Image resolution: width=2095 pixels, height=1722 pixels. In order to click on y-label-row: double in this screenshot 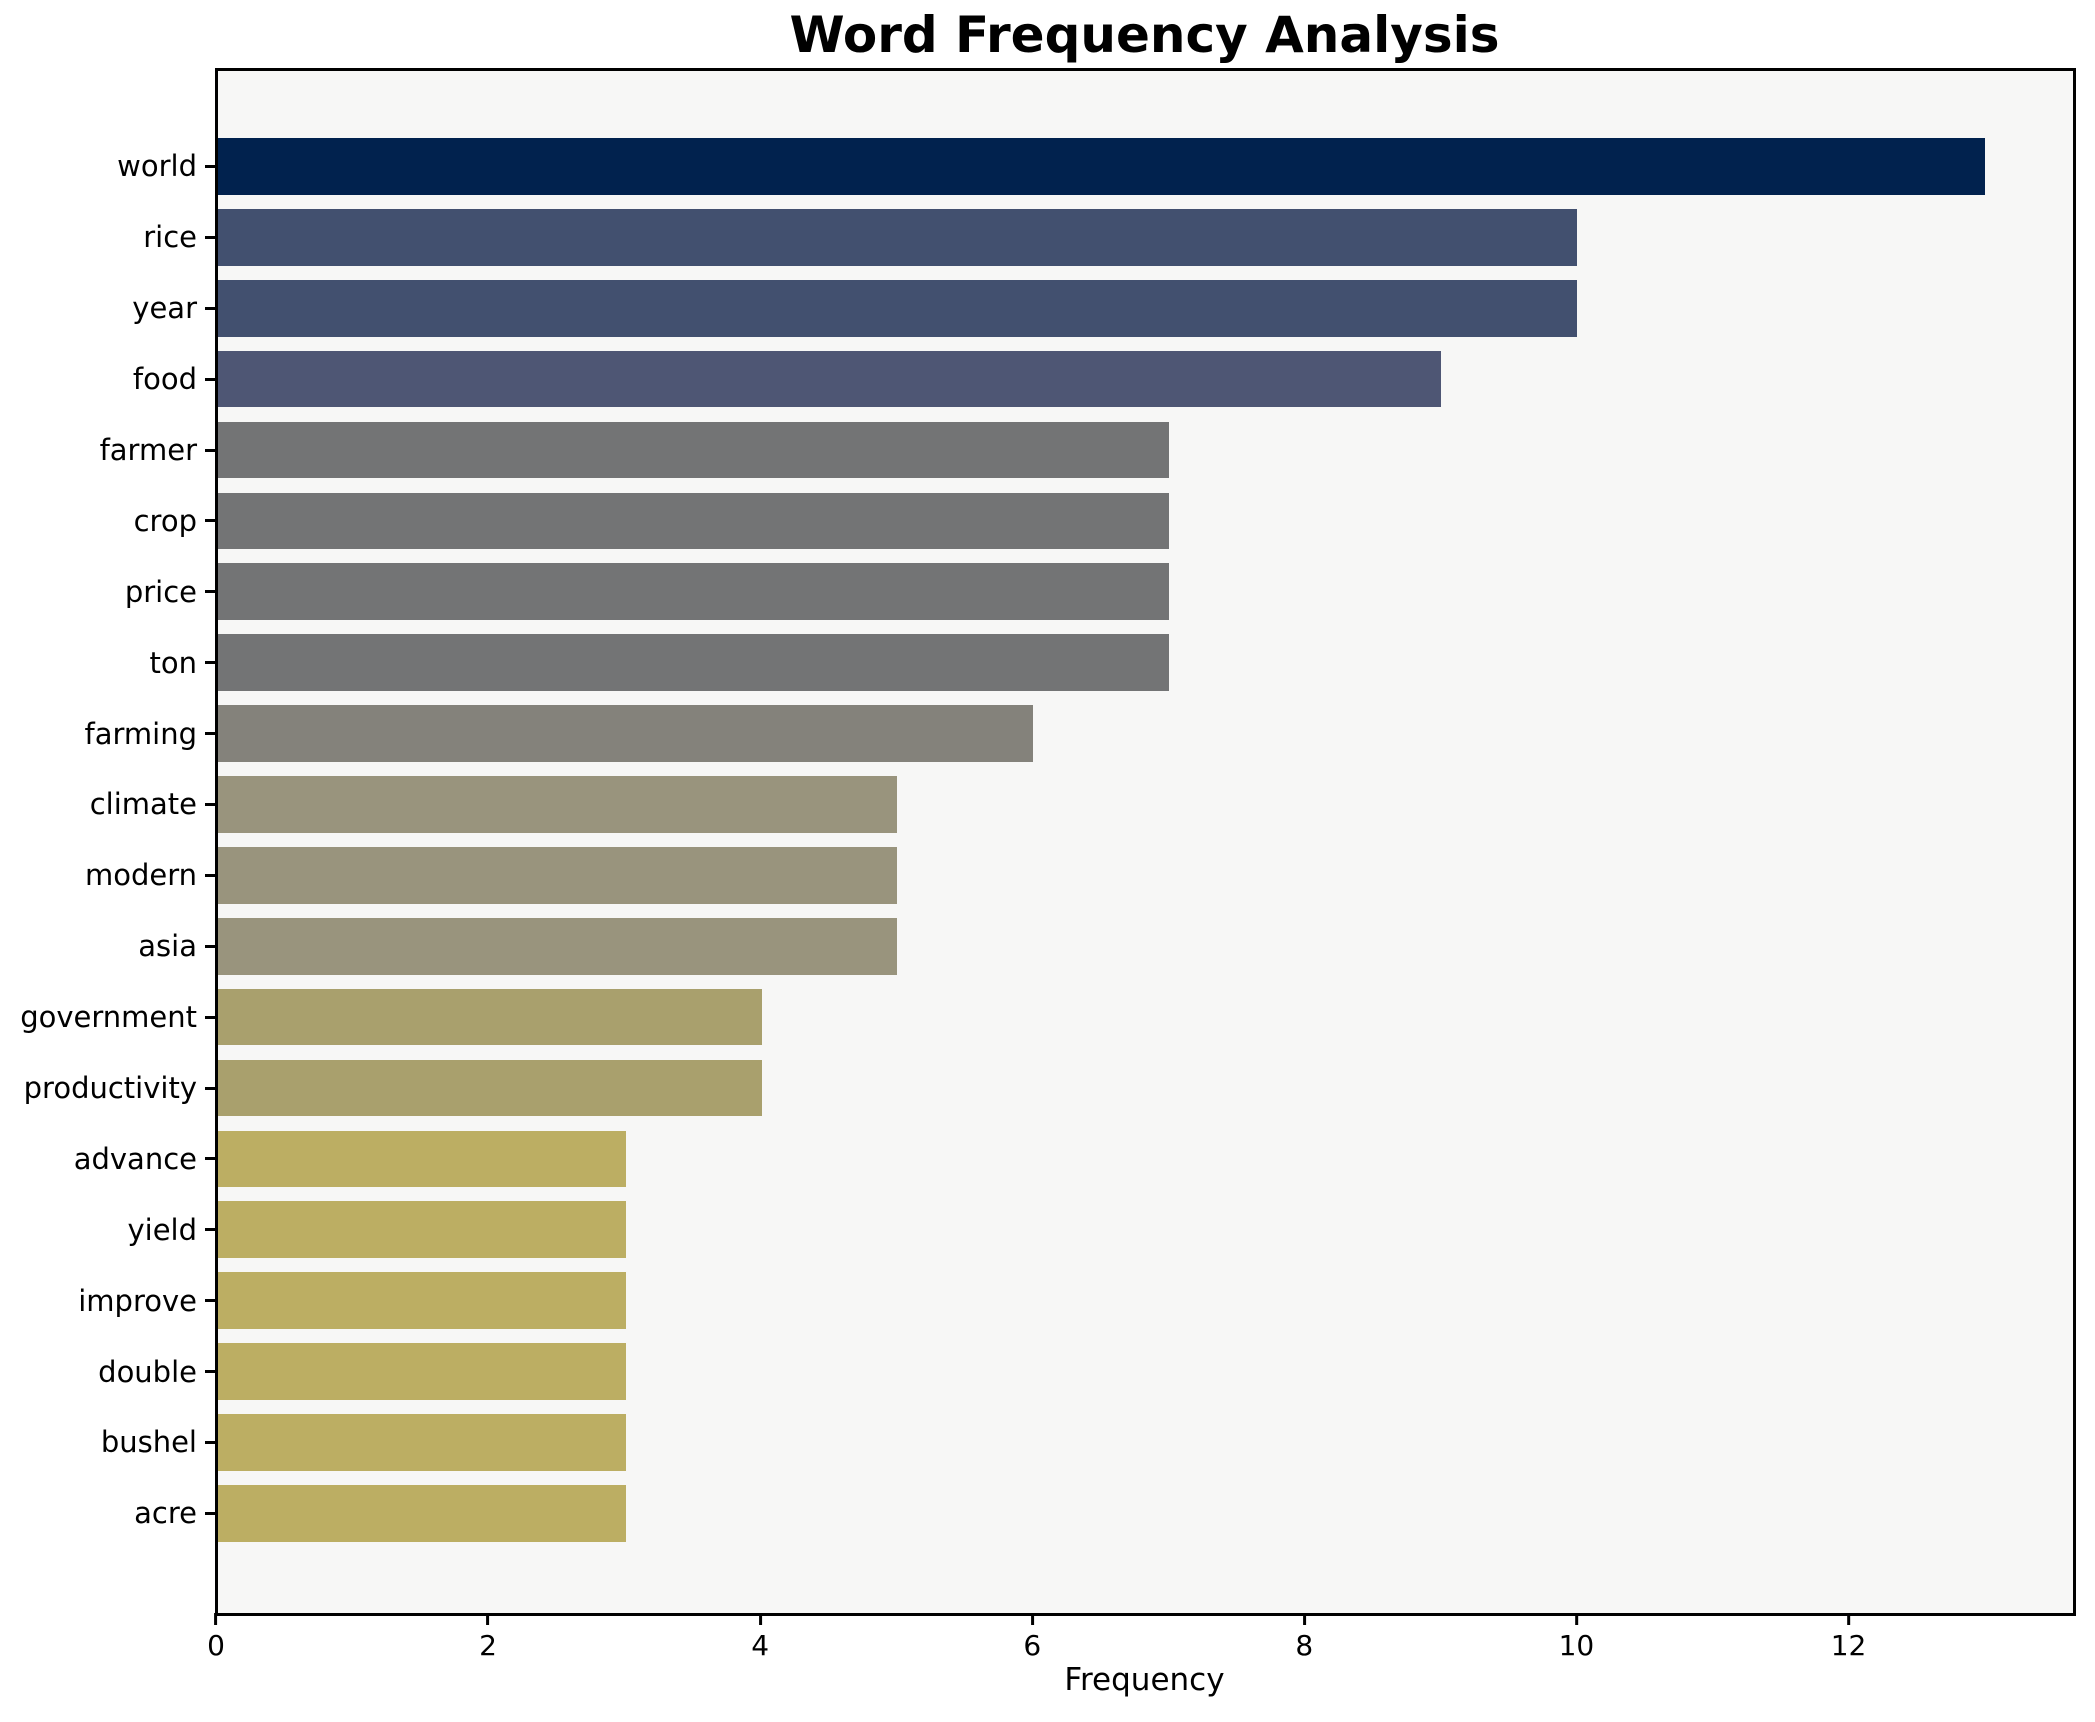, I will do `click(108, 1371)`.